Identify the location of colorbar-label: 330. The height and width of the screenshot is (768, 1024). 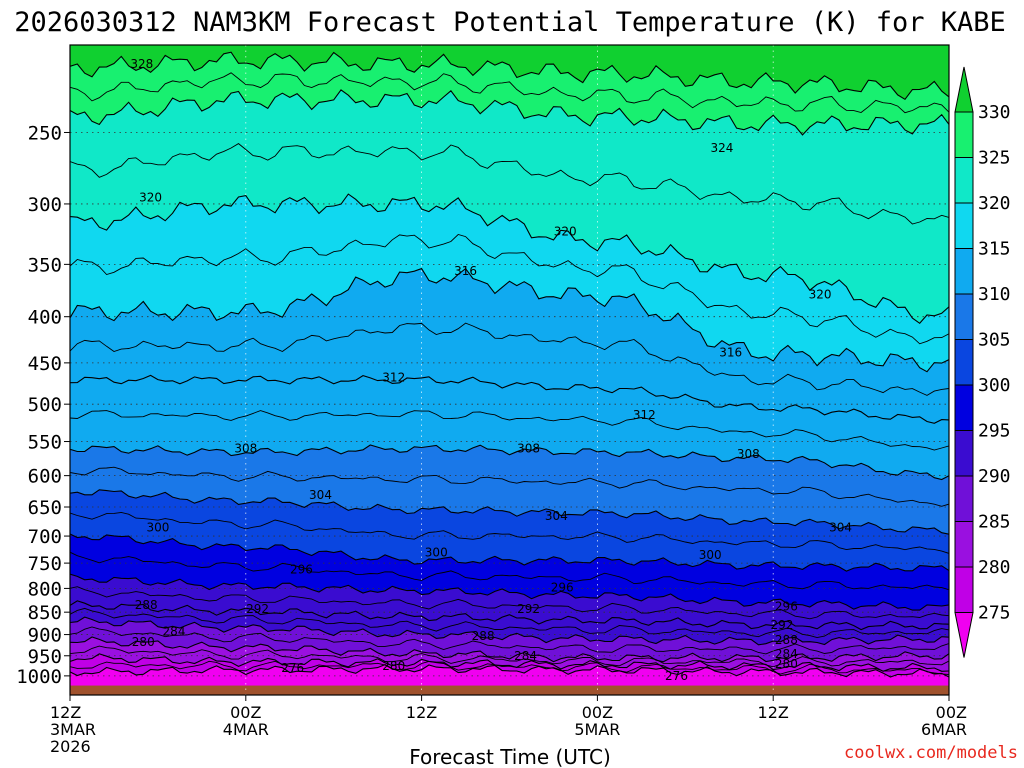
(994, 112).